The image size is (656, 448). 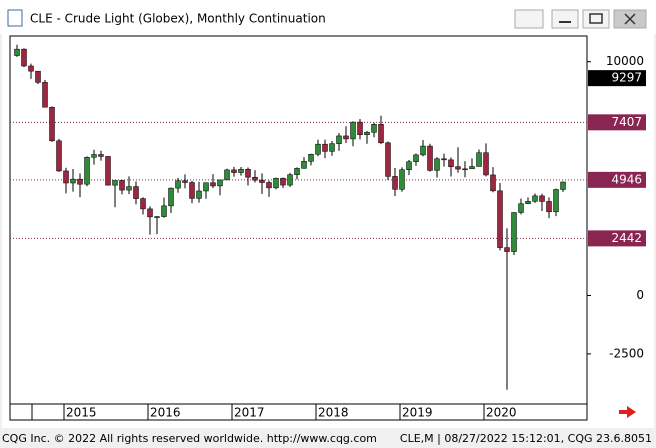 What do you see at coordinates (627, 412) in the screenshot?
I see `scroll-arrow` at bounding box center [627, 412].